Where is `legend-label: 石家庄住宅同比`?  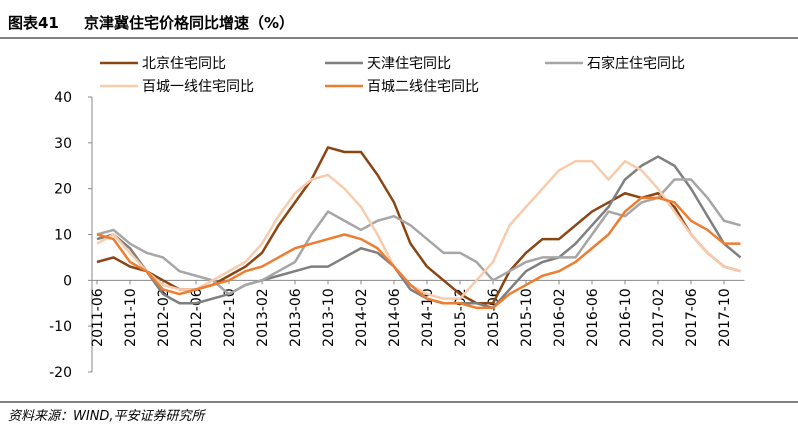
legend-label: 石家庄住宅同比 is located at coordinates (636, 63).